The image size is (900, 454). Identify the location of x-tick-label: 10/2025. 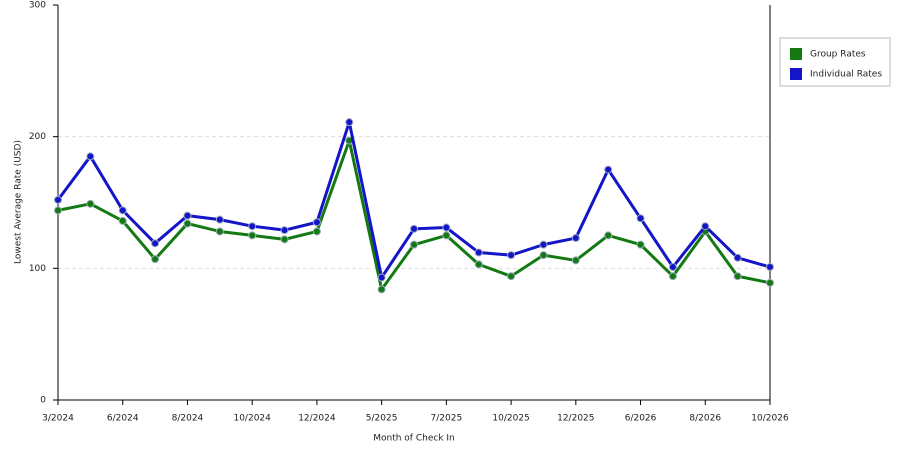
(510, 419).